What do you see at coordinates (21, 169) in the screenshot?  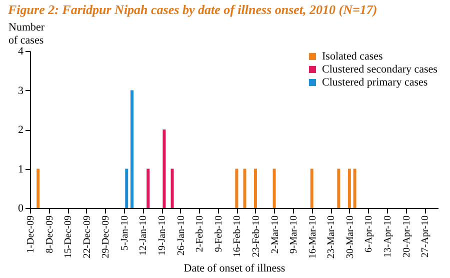 I see `y-tick-label: 1` at bounding box center [21, 169].